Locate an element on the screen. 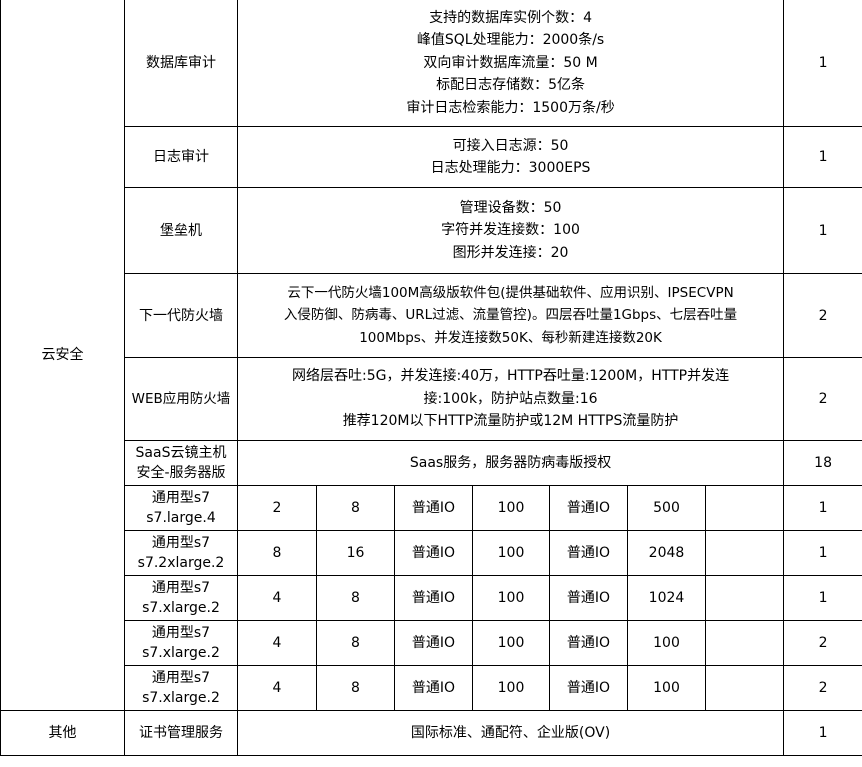 The width and height of the screenshot is (862, 767). vm-data-disk-size: 2048 is located at coordinates (666, 553).